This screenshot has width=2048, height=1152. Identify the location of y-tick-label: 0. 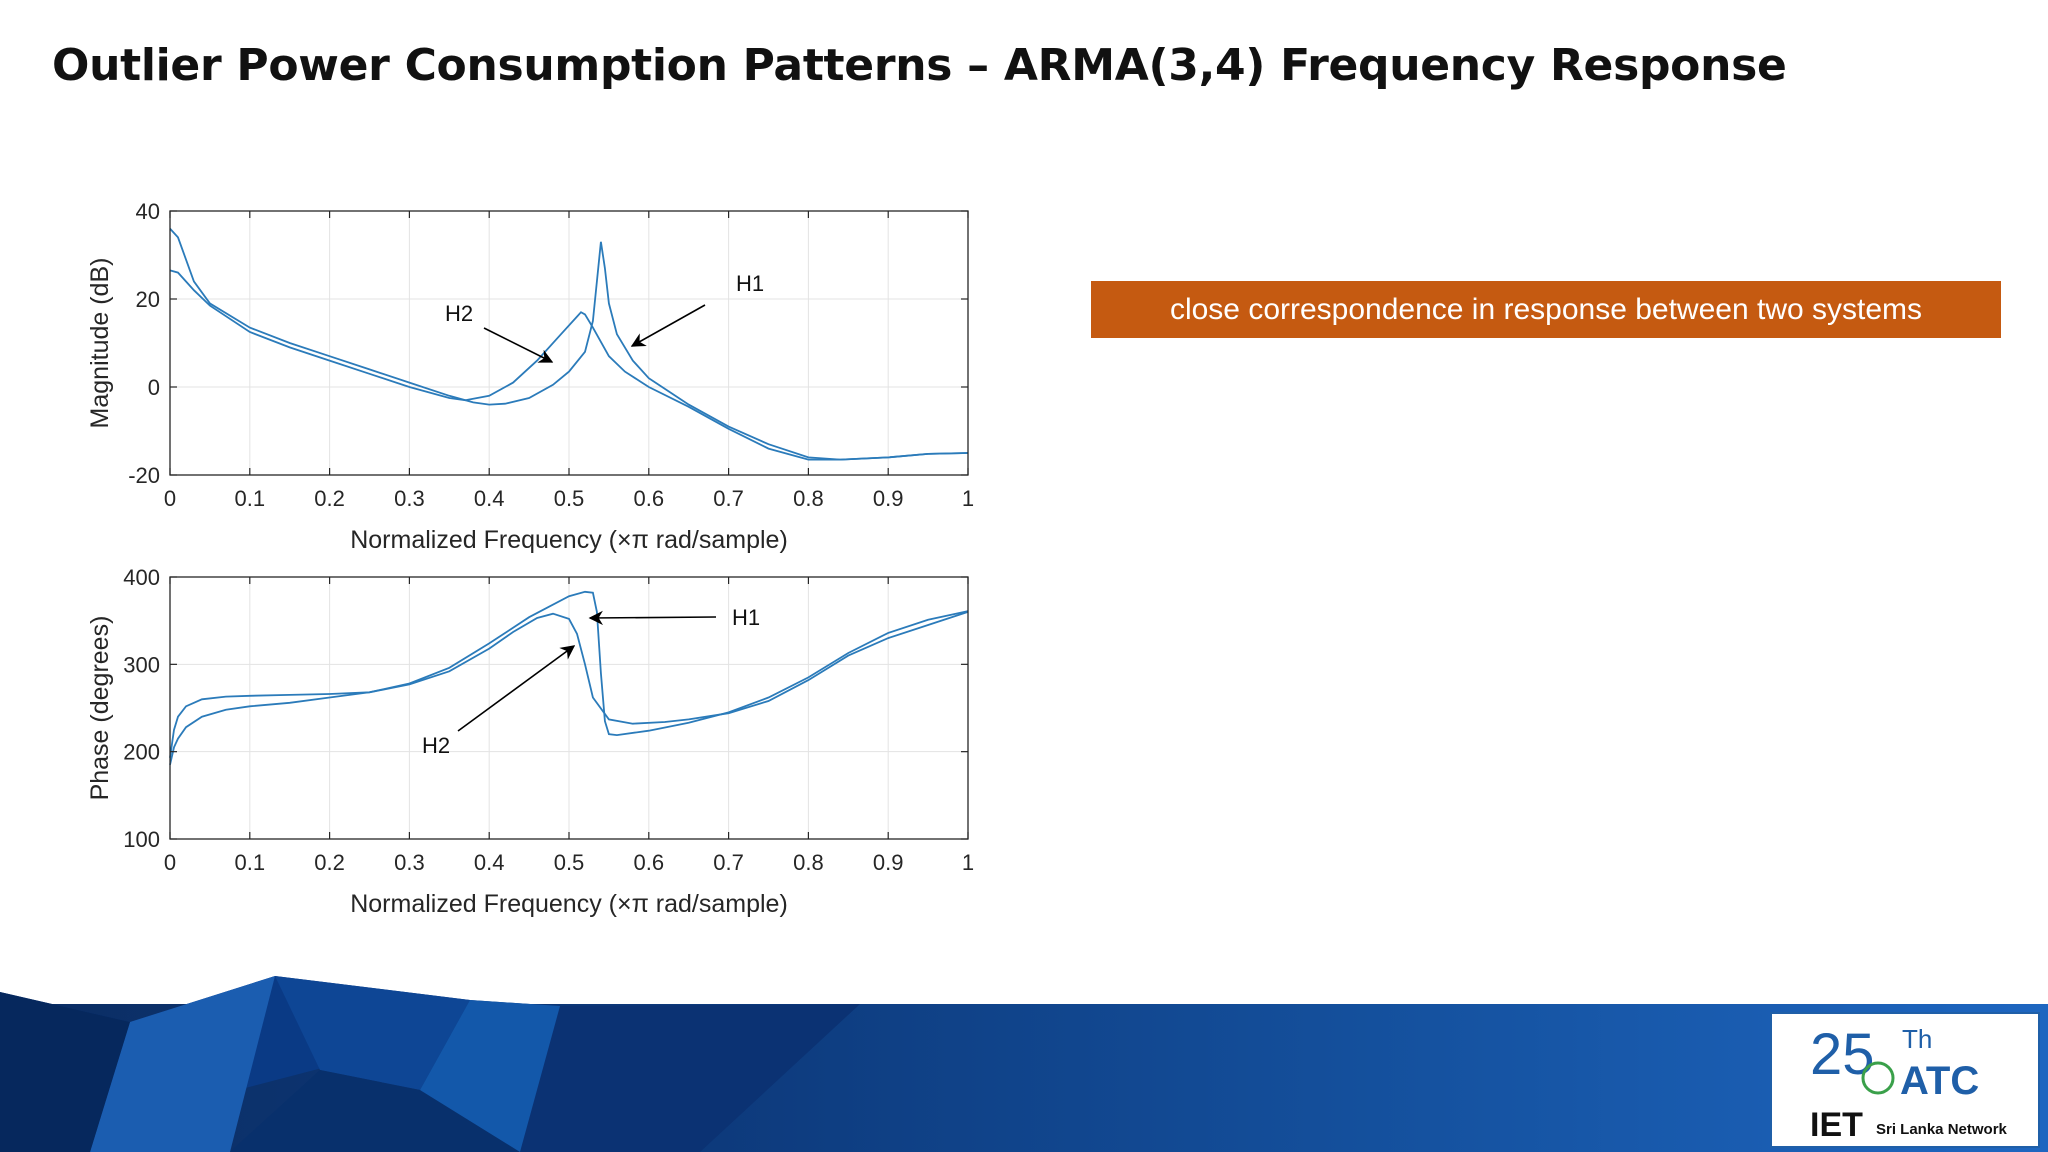
(154, 387).